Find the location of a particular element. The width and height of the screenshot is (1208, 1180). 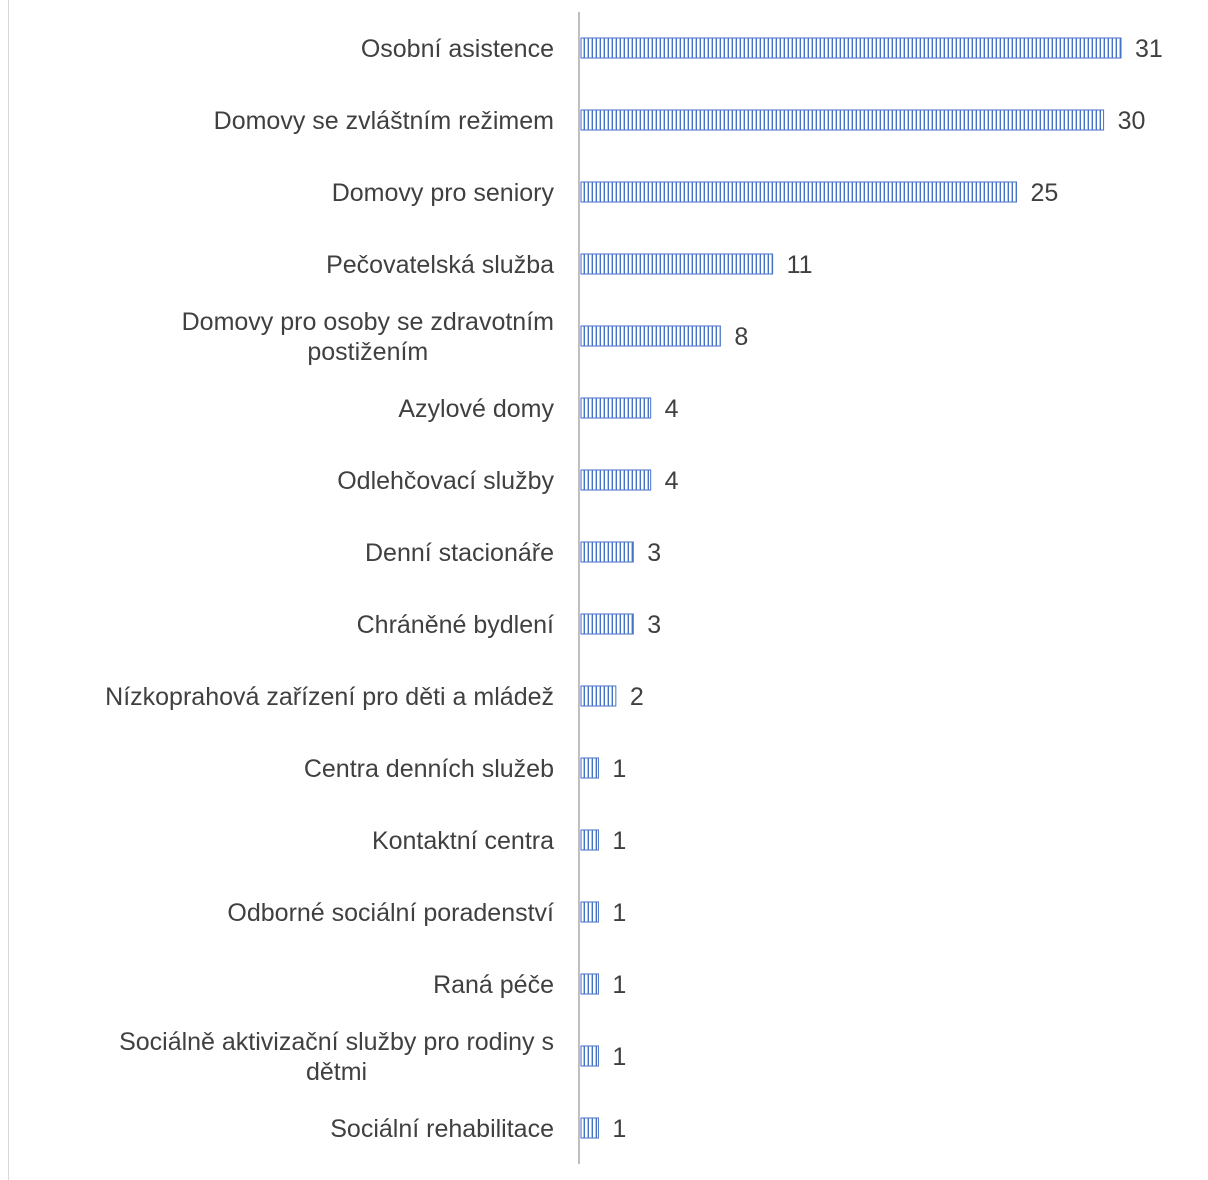

category-label: Domovy se zvláštním režimem is located at coordinates (384, 121).